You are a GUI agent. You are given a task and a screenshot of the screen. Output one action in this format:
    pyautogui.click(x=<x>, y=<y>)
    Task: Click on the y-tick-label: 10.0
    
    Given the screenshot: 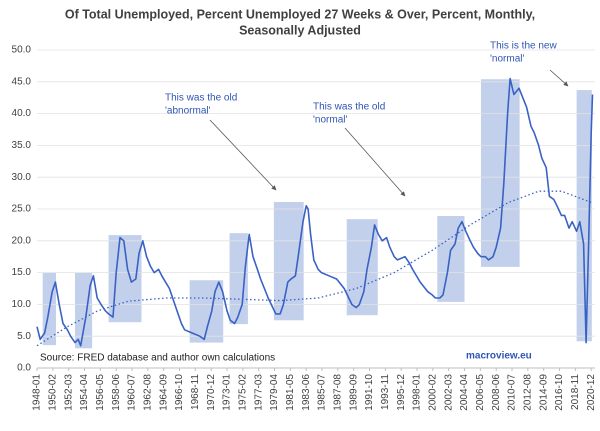 What is the action you would take?
    pyautogui.click(x=22, y=304)
    